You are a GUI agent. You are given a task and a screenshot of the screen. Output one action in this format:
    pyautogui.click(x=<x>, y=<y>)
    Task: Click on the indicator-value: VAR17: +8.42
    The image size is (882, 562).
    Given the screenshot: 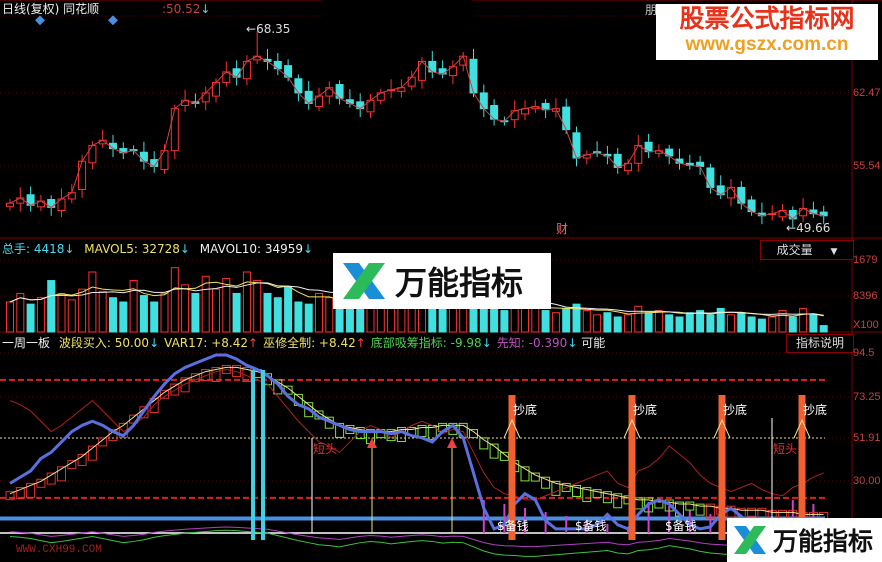 What is the action you would take?
    pyautogui.click(x=206, y=343)
    